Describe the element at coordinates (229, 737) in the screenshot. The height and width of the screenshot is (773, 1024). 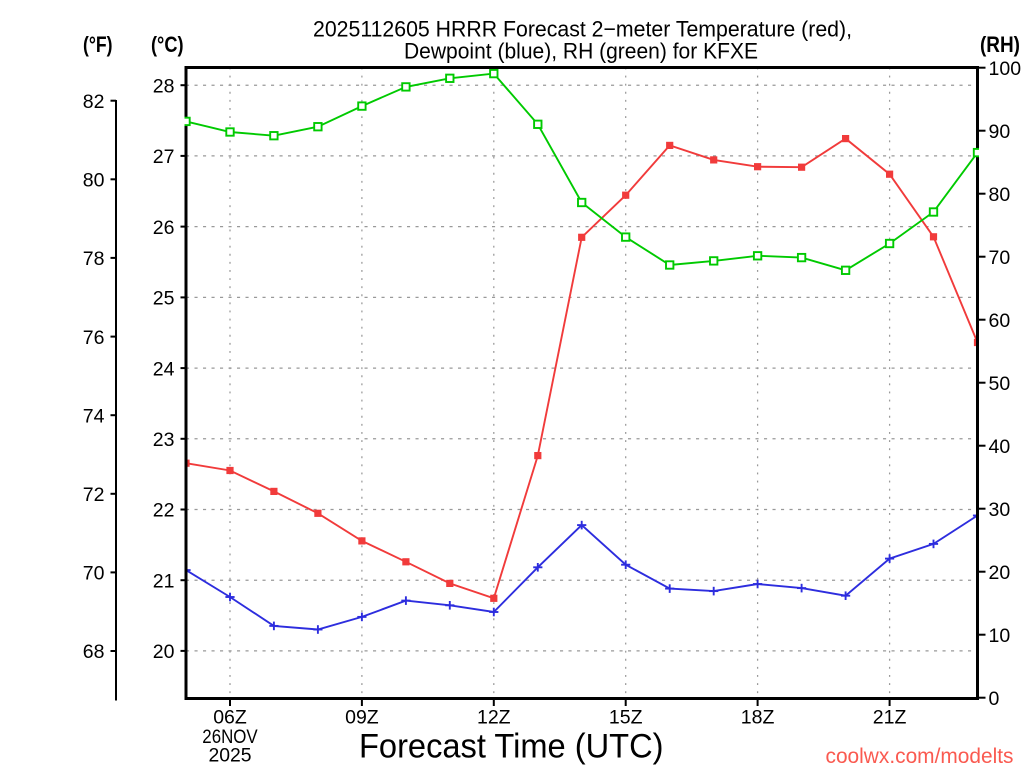
I see `svg-text: 26NOV` at that location.